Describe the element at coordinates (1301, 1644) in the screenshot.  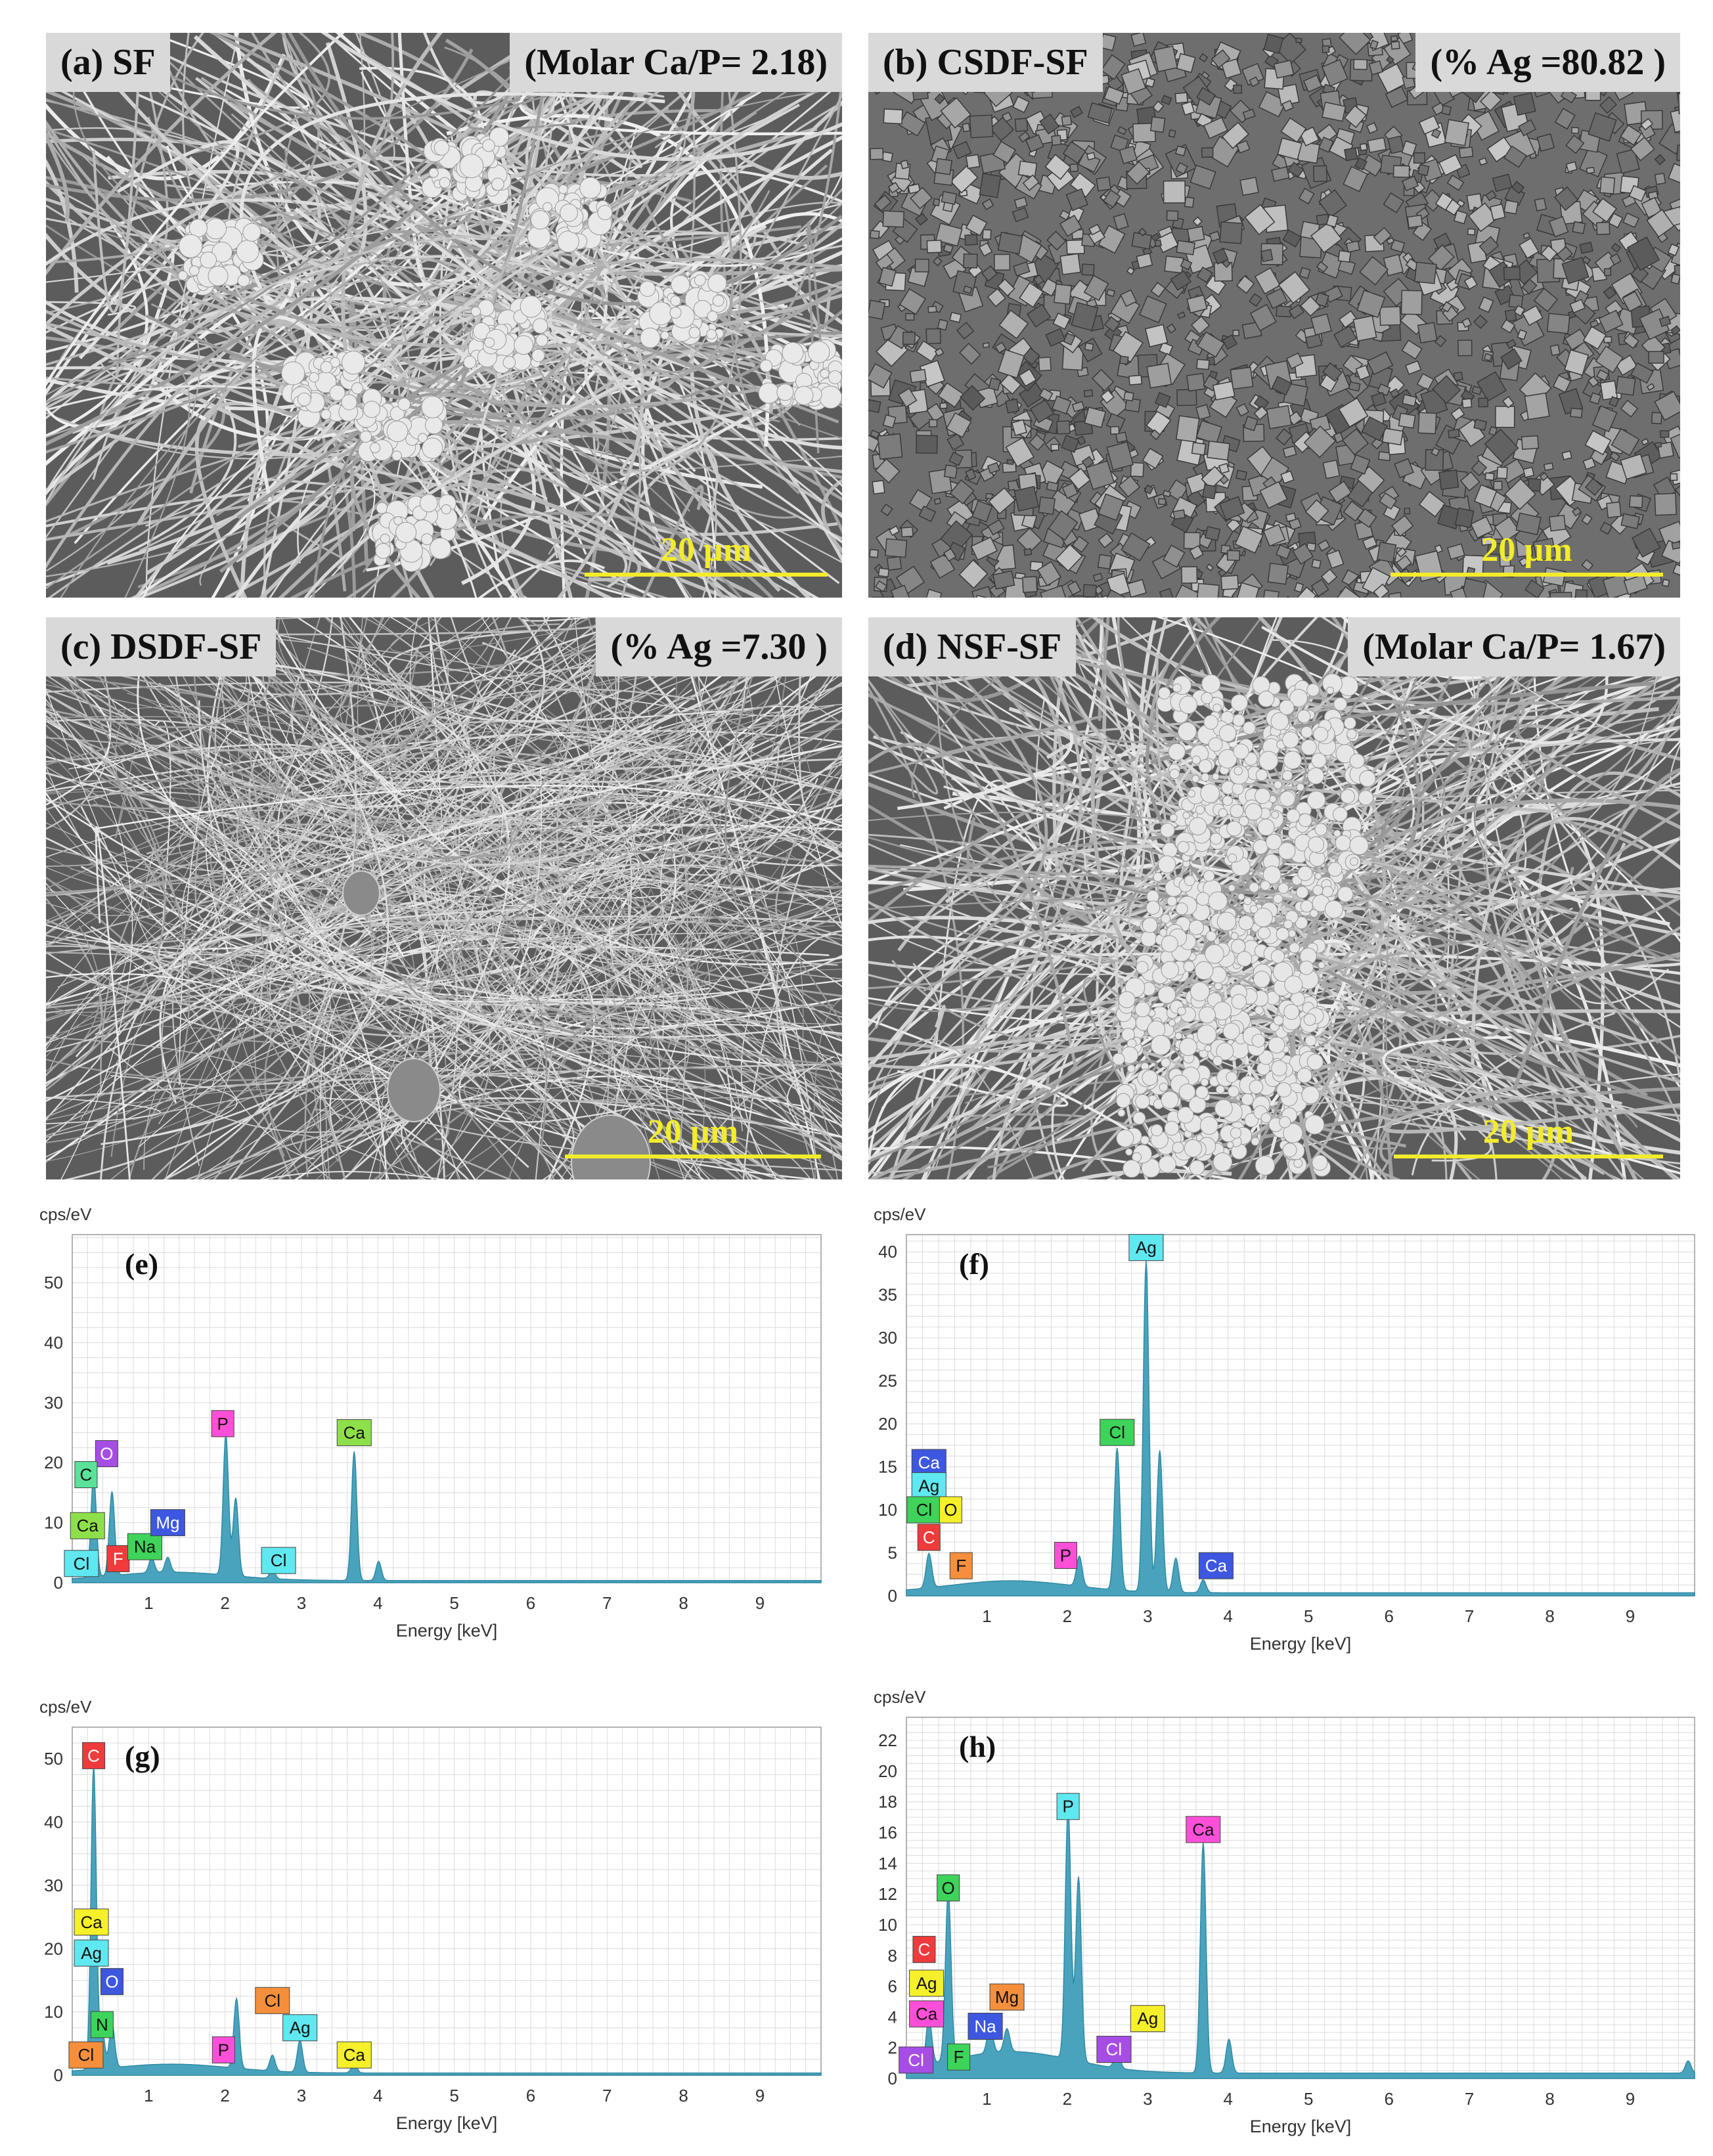
I see `x-axis-label: Energy [keV]` at that location.